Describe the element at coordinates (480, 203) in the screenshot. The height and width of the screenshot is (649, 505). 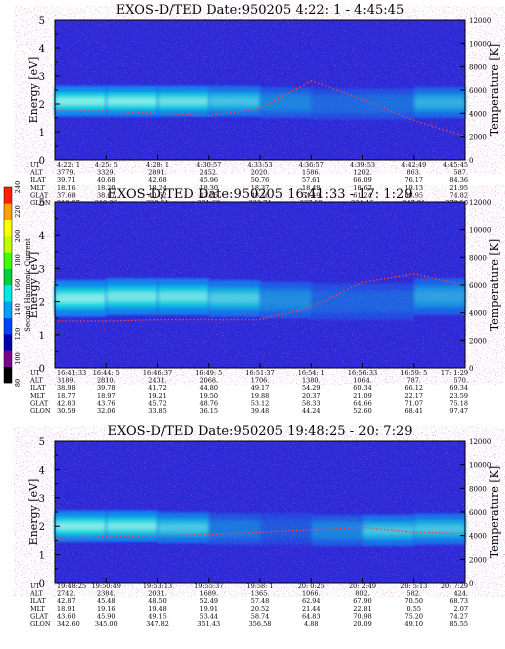
I see `y2-tick-label: 12000` at that location.